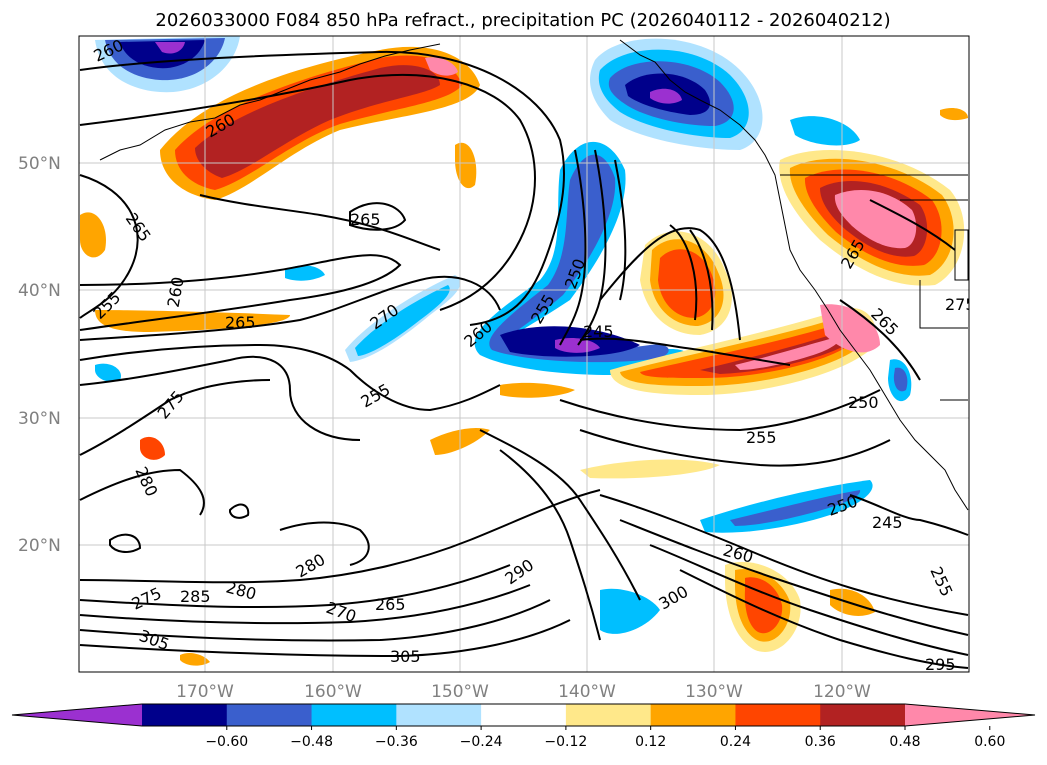 The width and height of the screenshot is (1047, 765). Describe the element at coordinates (311, 742) in the screenshot. I see `colorbar-tick-label: −0.48` at that location.